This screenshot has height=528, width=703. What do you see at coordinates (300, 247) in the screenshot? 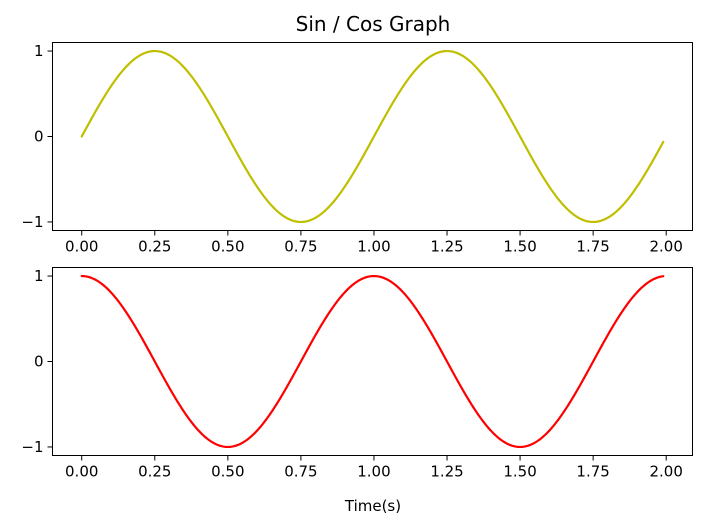
I see `top-x-tick-label: 0.75` at bounding box center [300, 247].